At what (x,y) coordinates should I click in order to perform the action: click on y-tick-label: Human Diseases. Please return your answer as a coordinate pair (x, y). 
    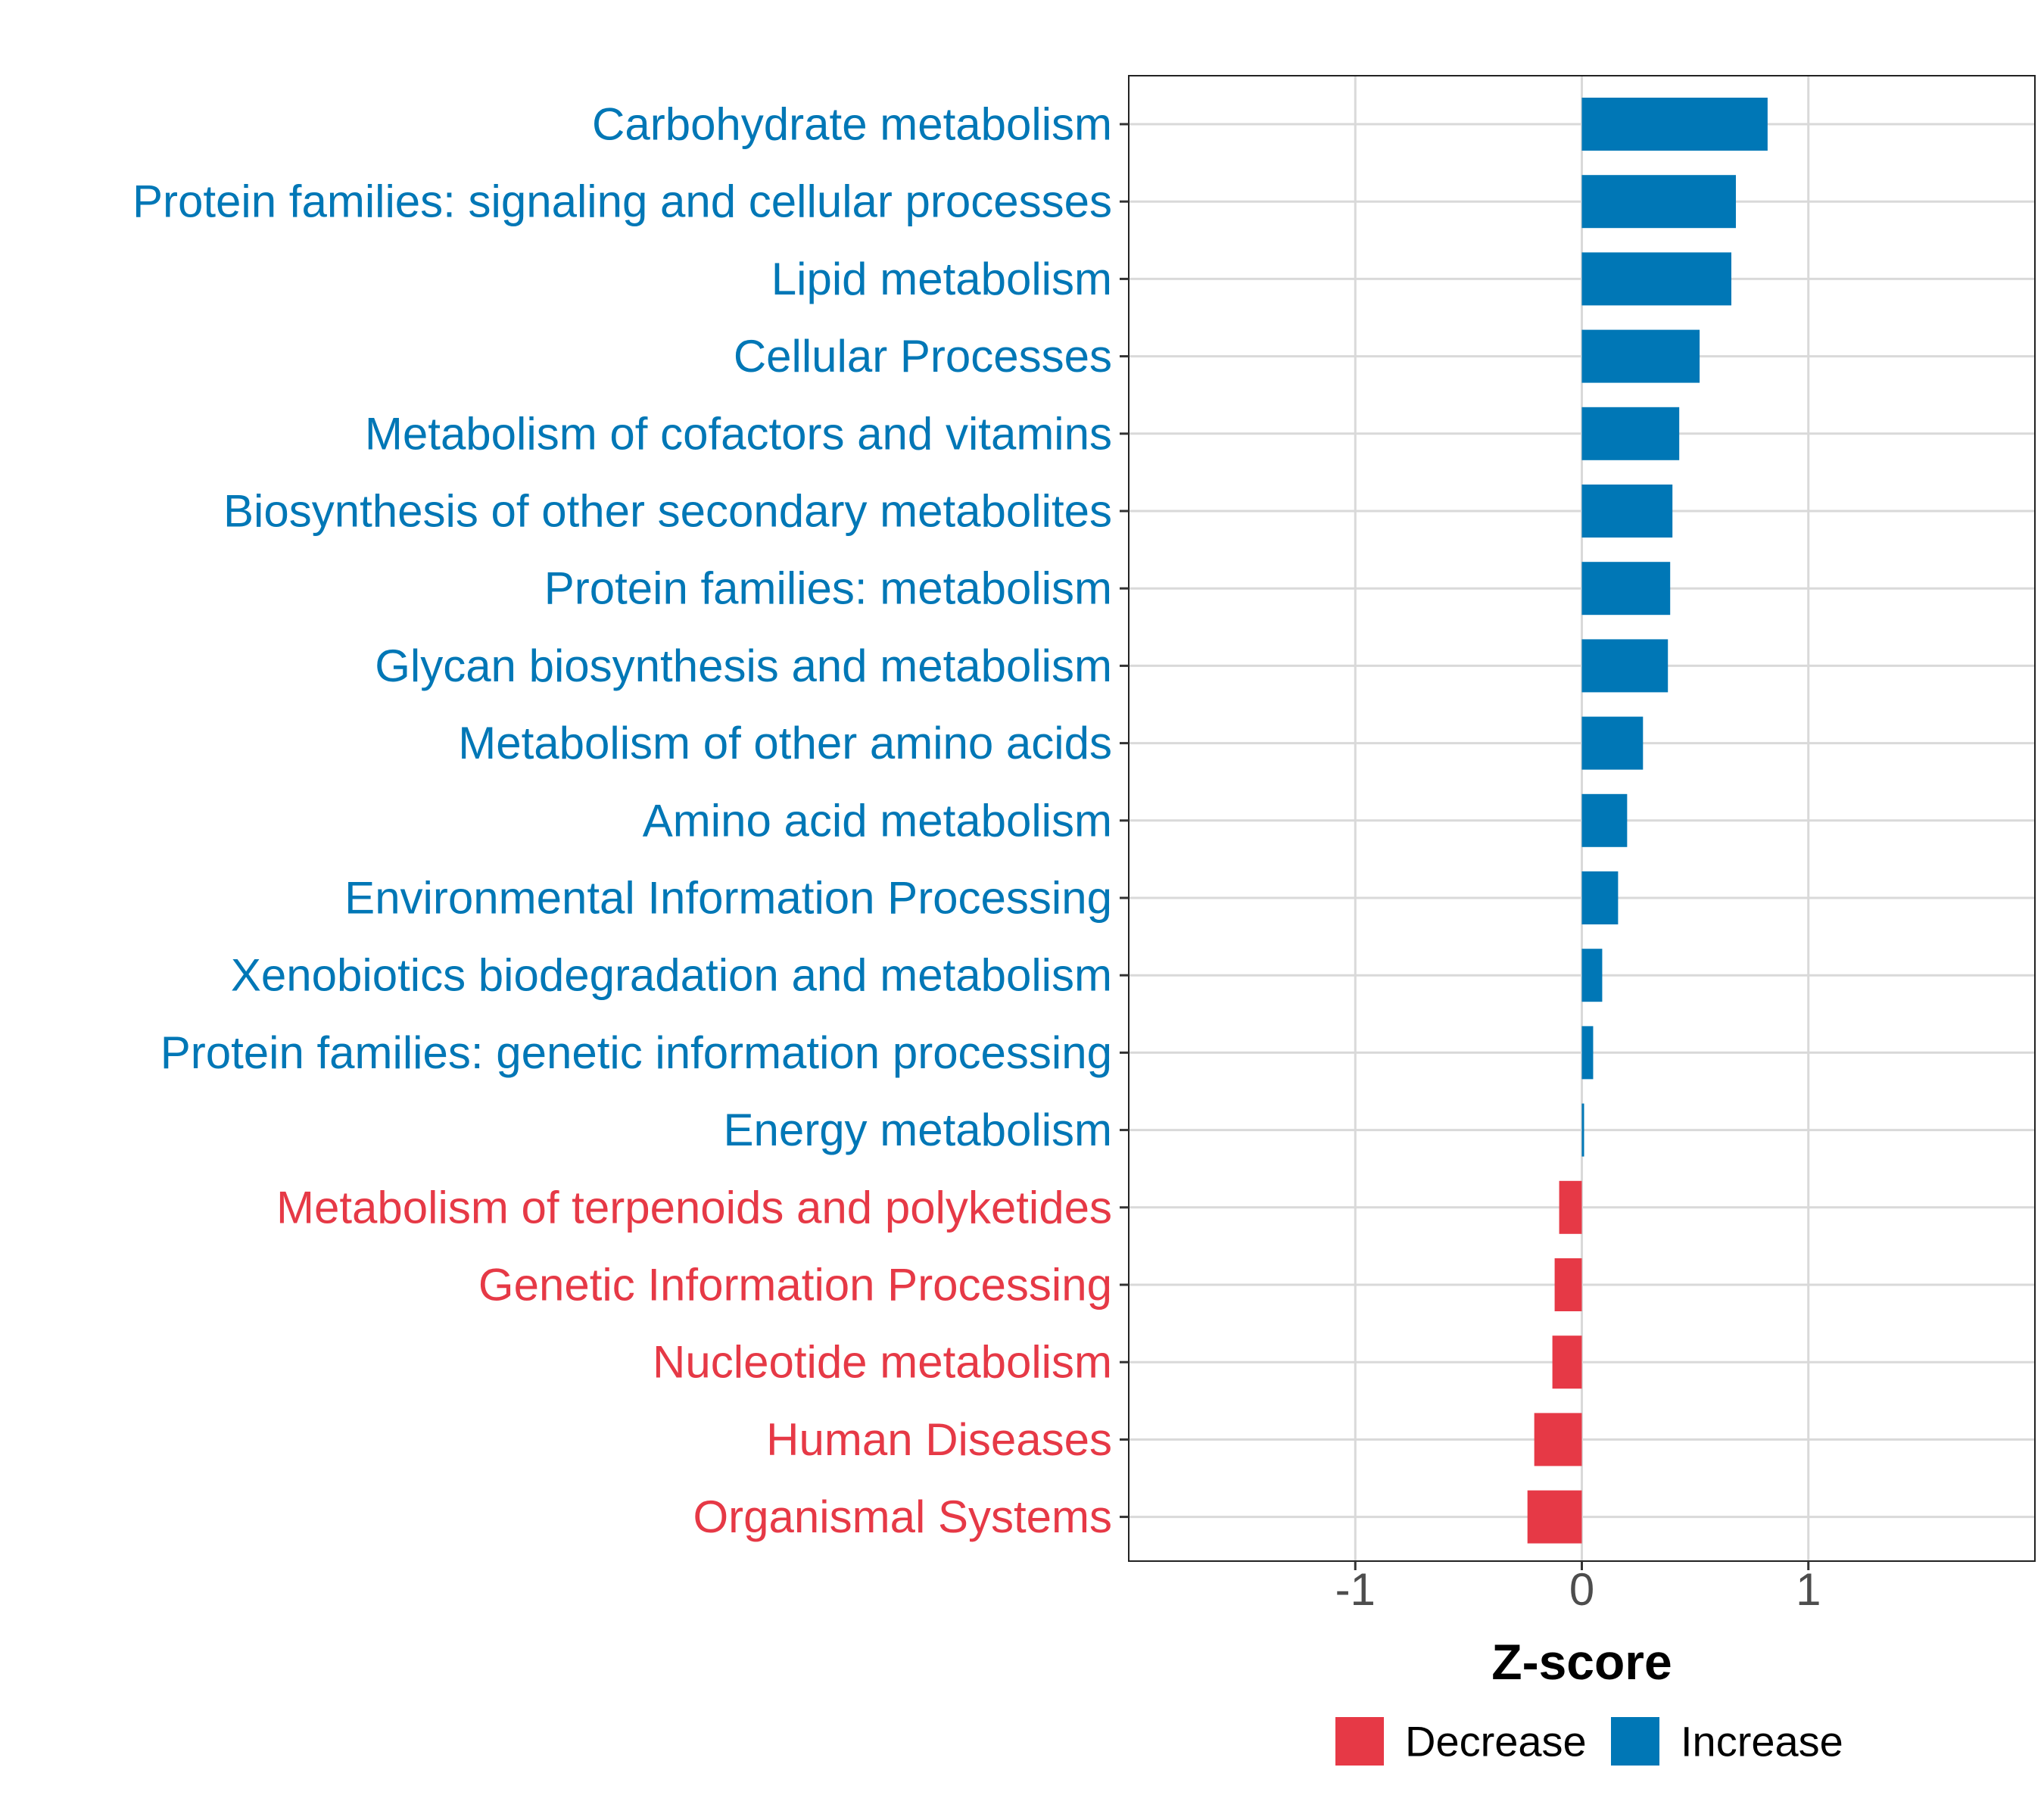
    Looking at the image, I should click on (939, 1439).